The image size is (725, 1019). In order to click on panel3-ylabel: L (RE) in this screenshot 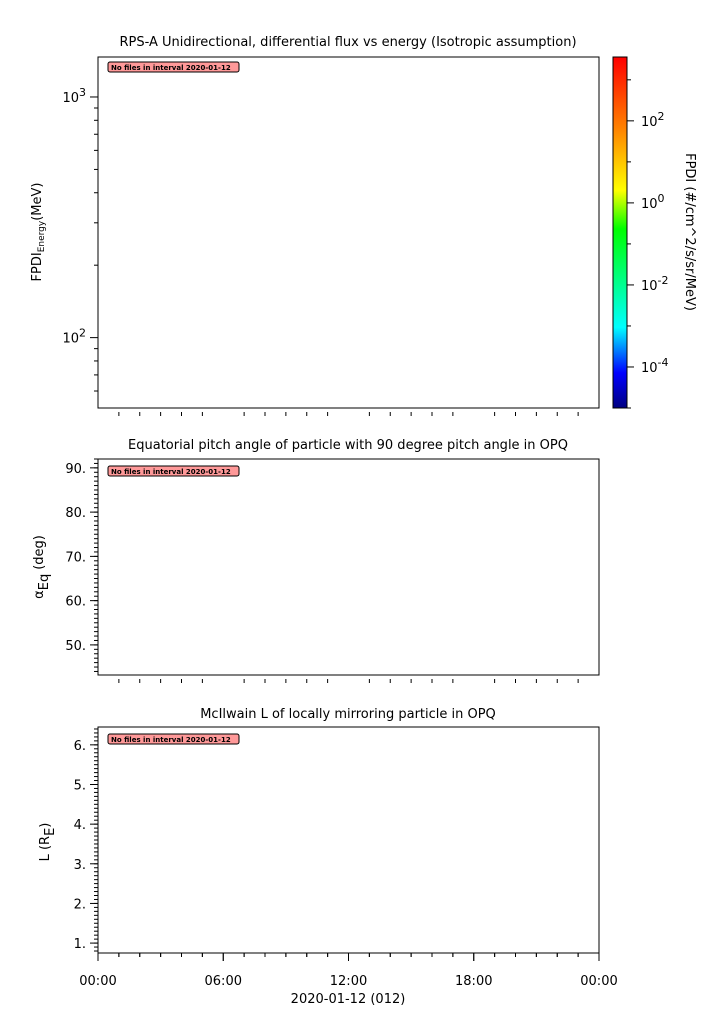, I will do `click(48, 842)`.